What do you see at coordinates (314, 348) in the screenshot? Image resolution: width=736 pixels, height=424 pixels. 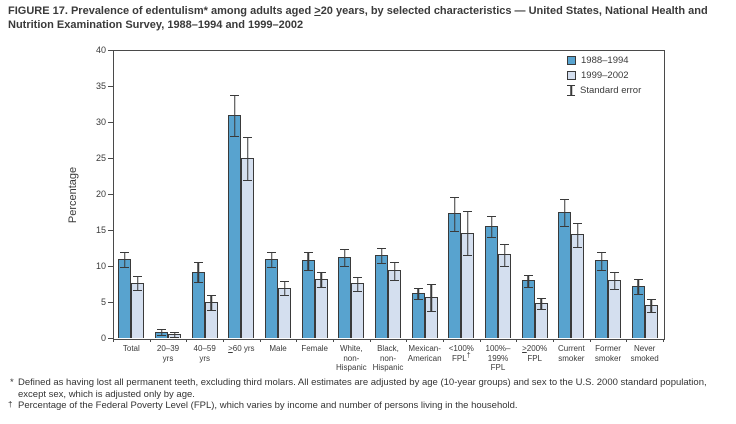 I see `x-category-label: Female` at bounding box center [314, 348].